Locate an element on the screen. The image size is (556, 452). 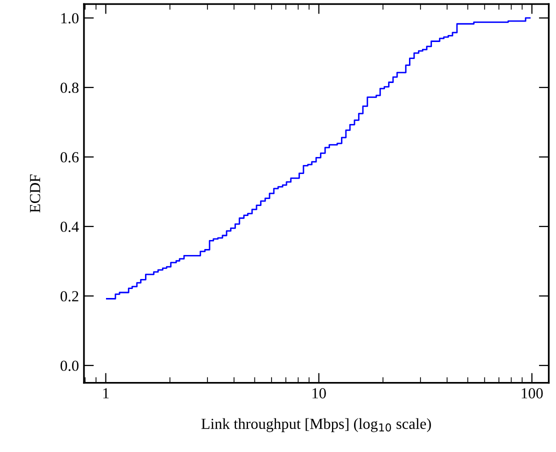
x-axis-title: Link throughput [Mbps] (log$_{10}$ scale) is located at coordinates (316, 425).